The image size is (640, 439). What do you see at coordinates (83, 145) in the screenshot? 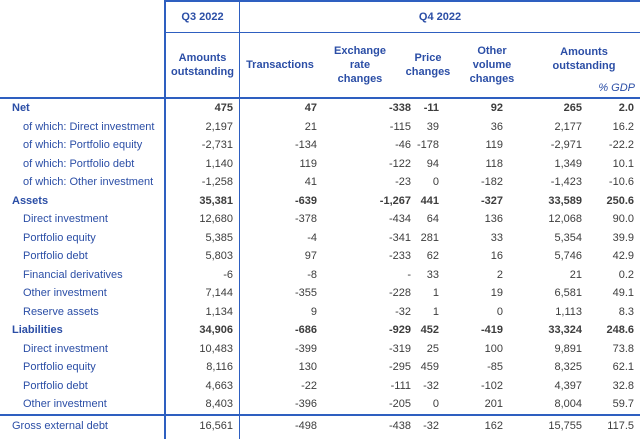
I see `row-label: of which: Portfolio equity` at bounding box center [83, 145].